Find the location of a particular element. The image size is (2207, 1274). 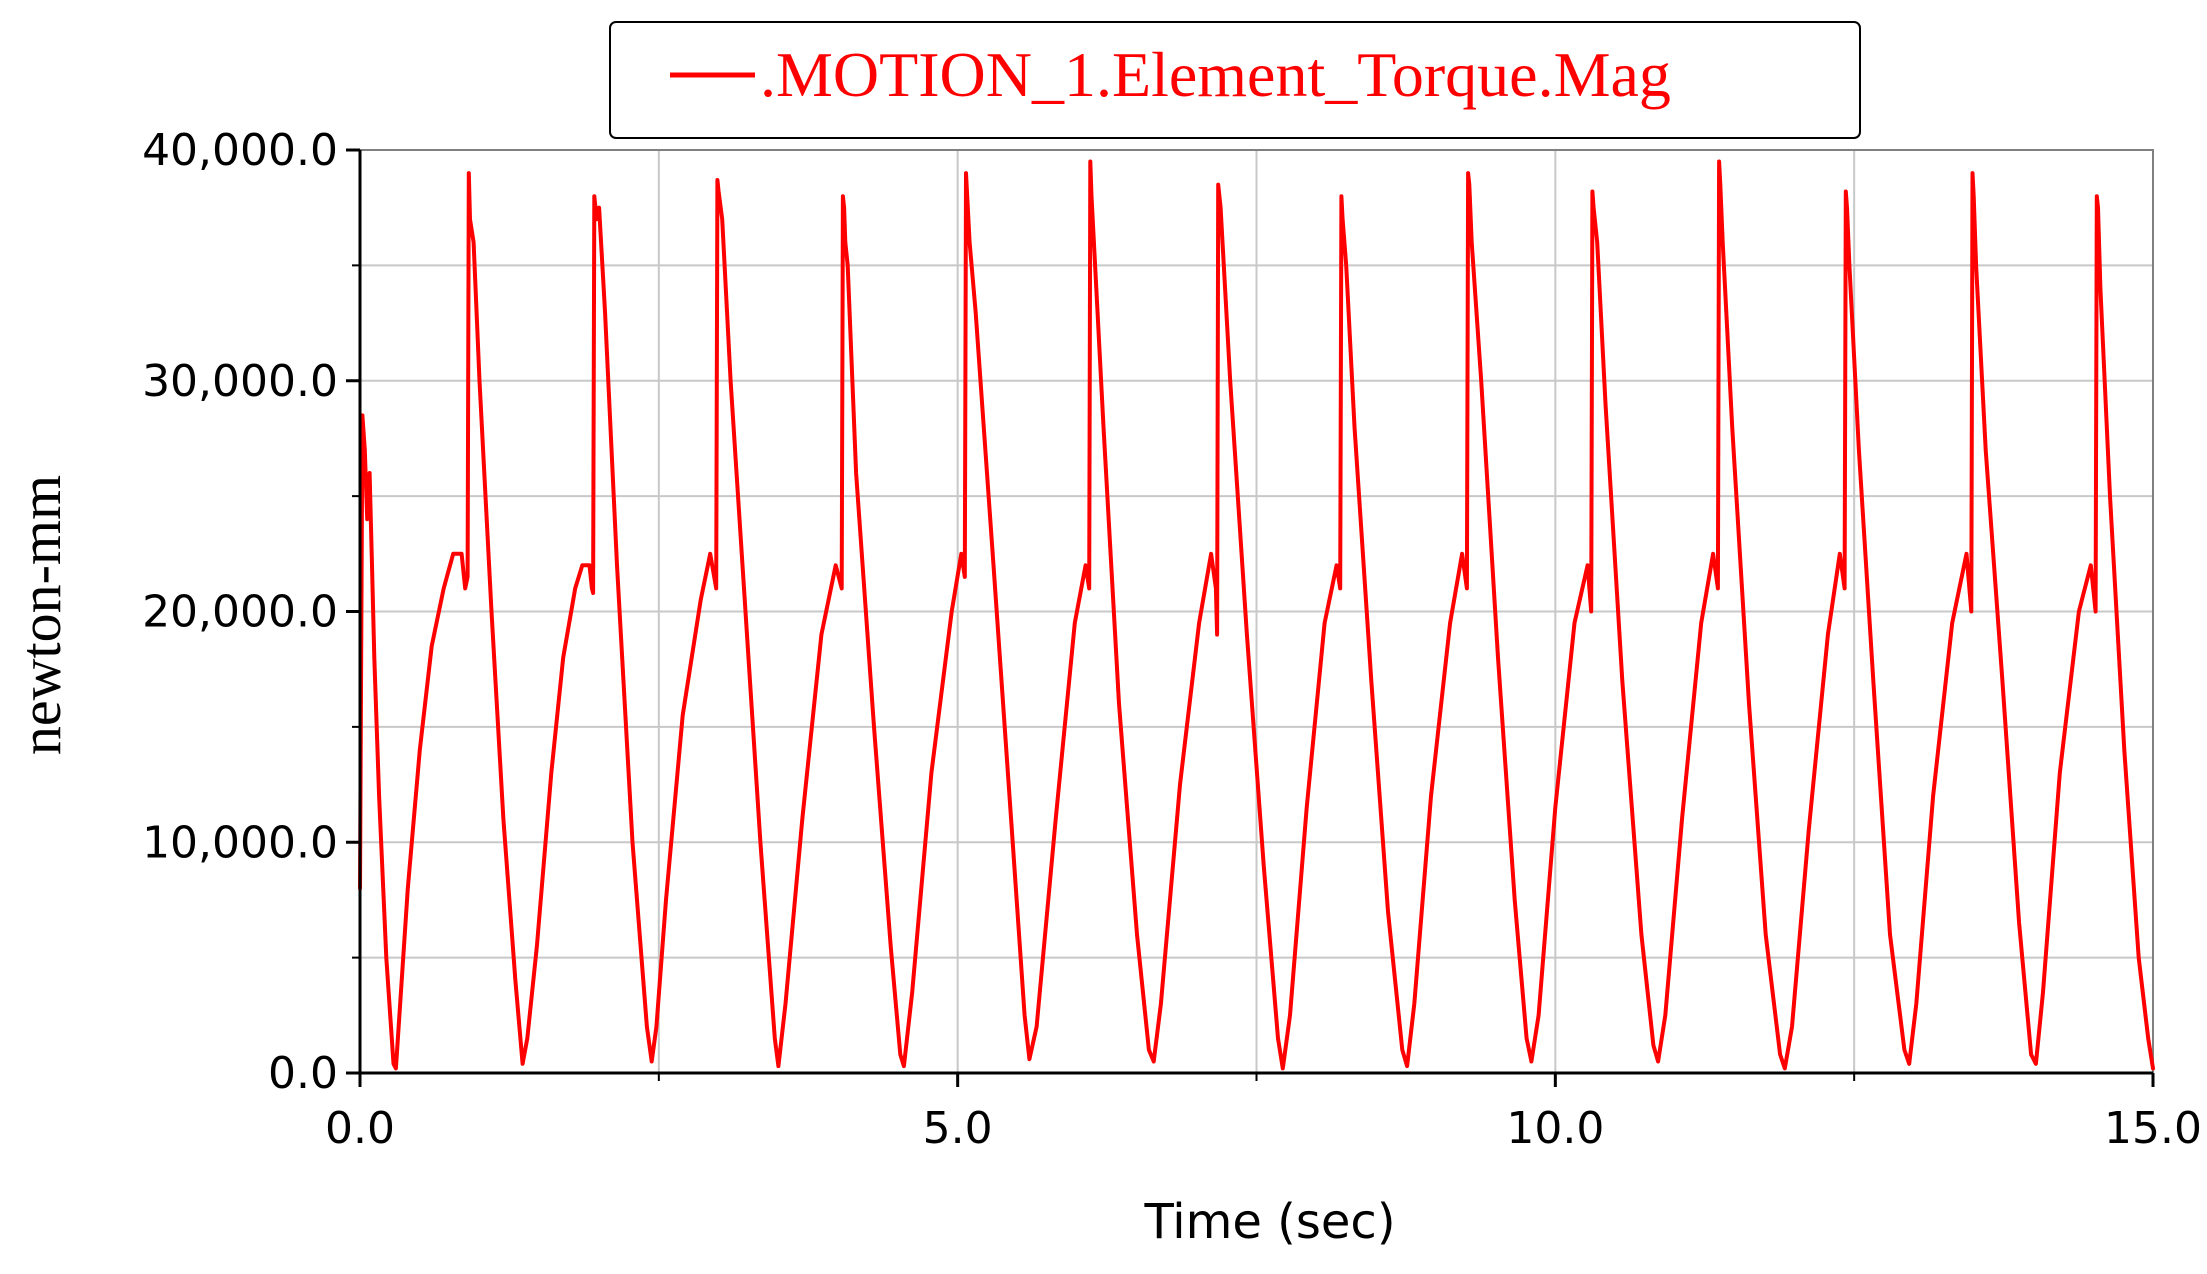

y-tick-label: 0.0 is located at coordinates (303, 1073).